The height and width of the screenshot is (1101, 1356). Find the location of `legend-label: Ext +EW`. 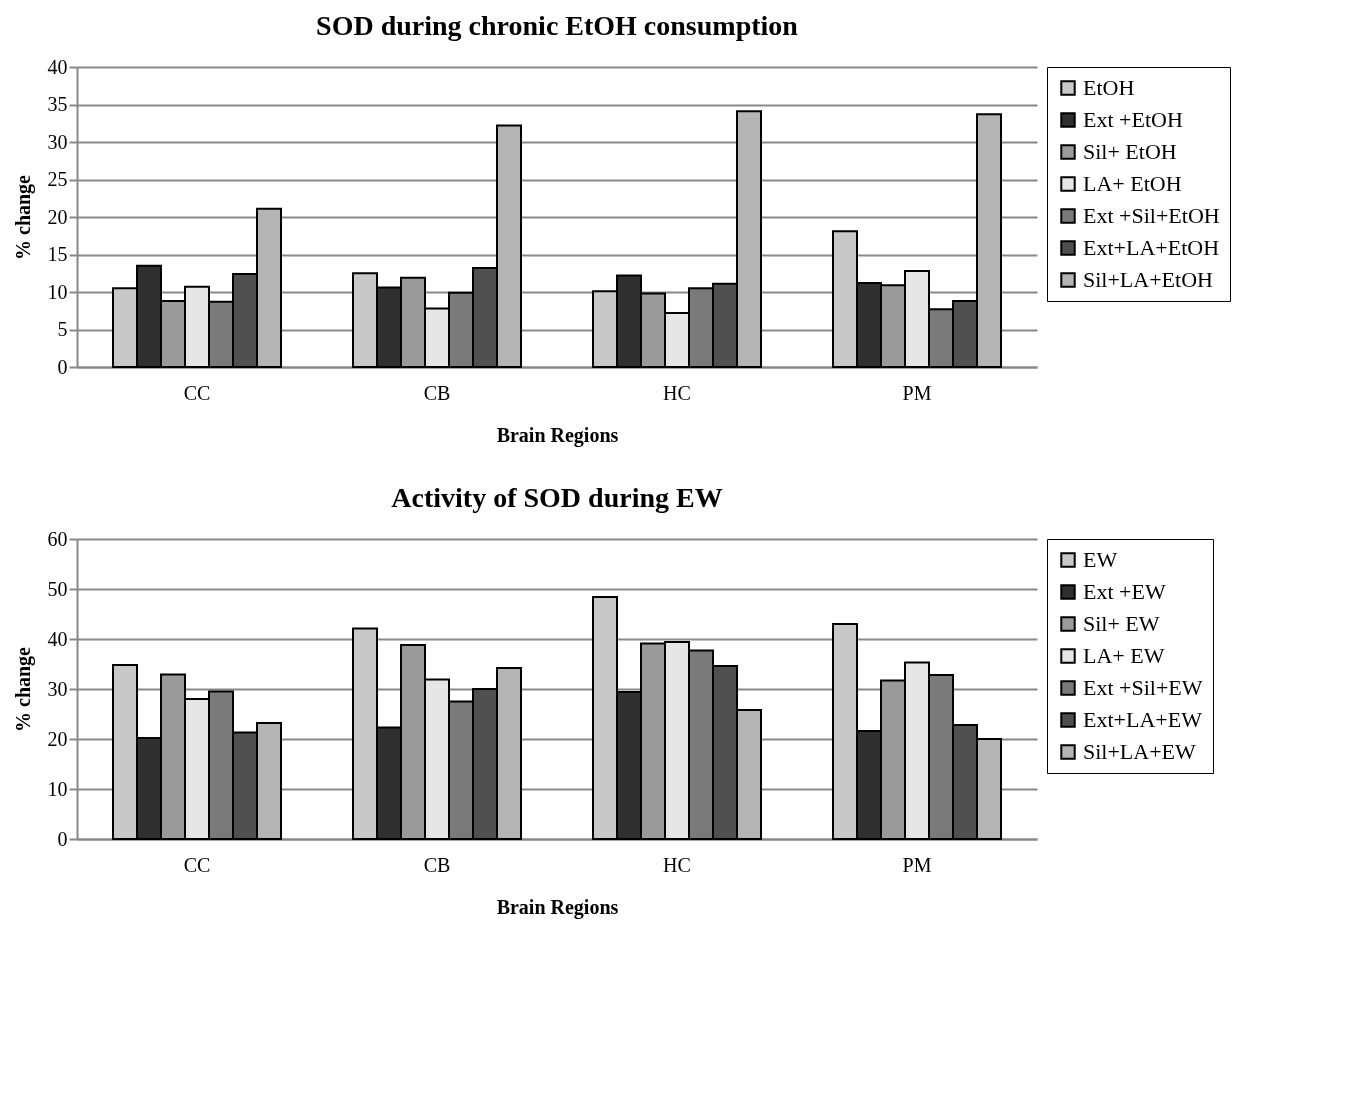

legend-label: Ext +EW is located at coordinates (1124, 591).